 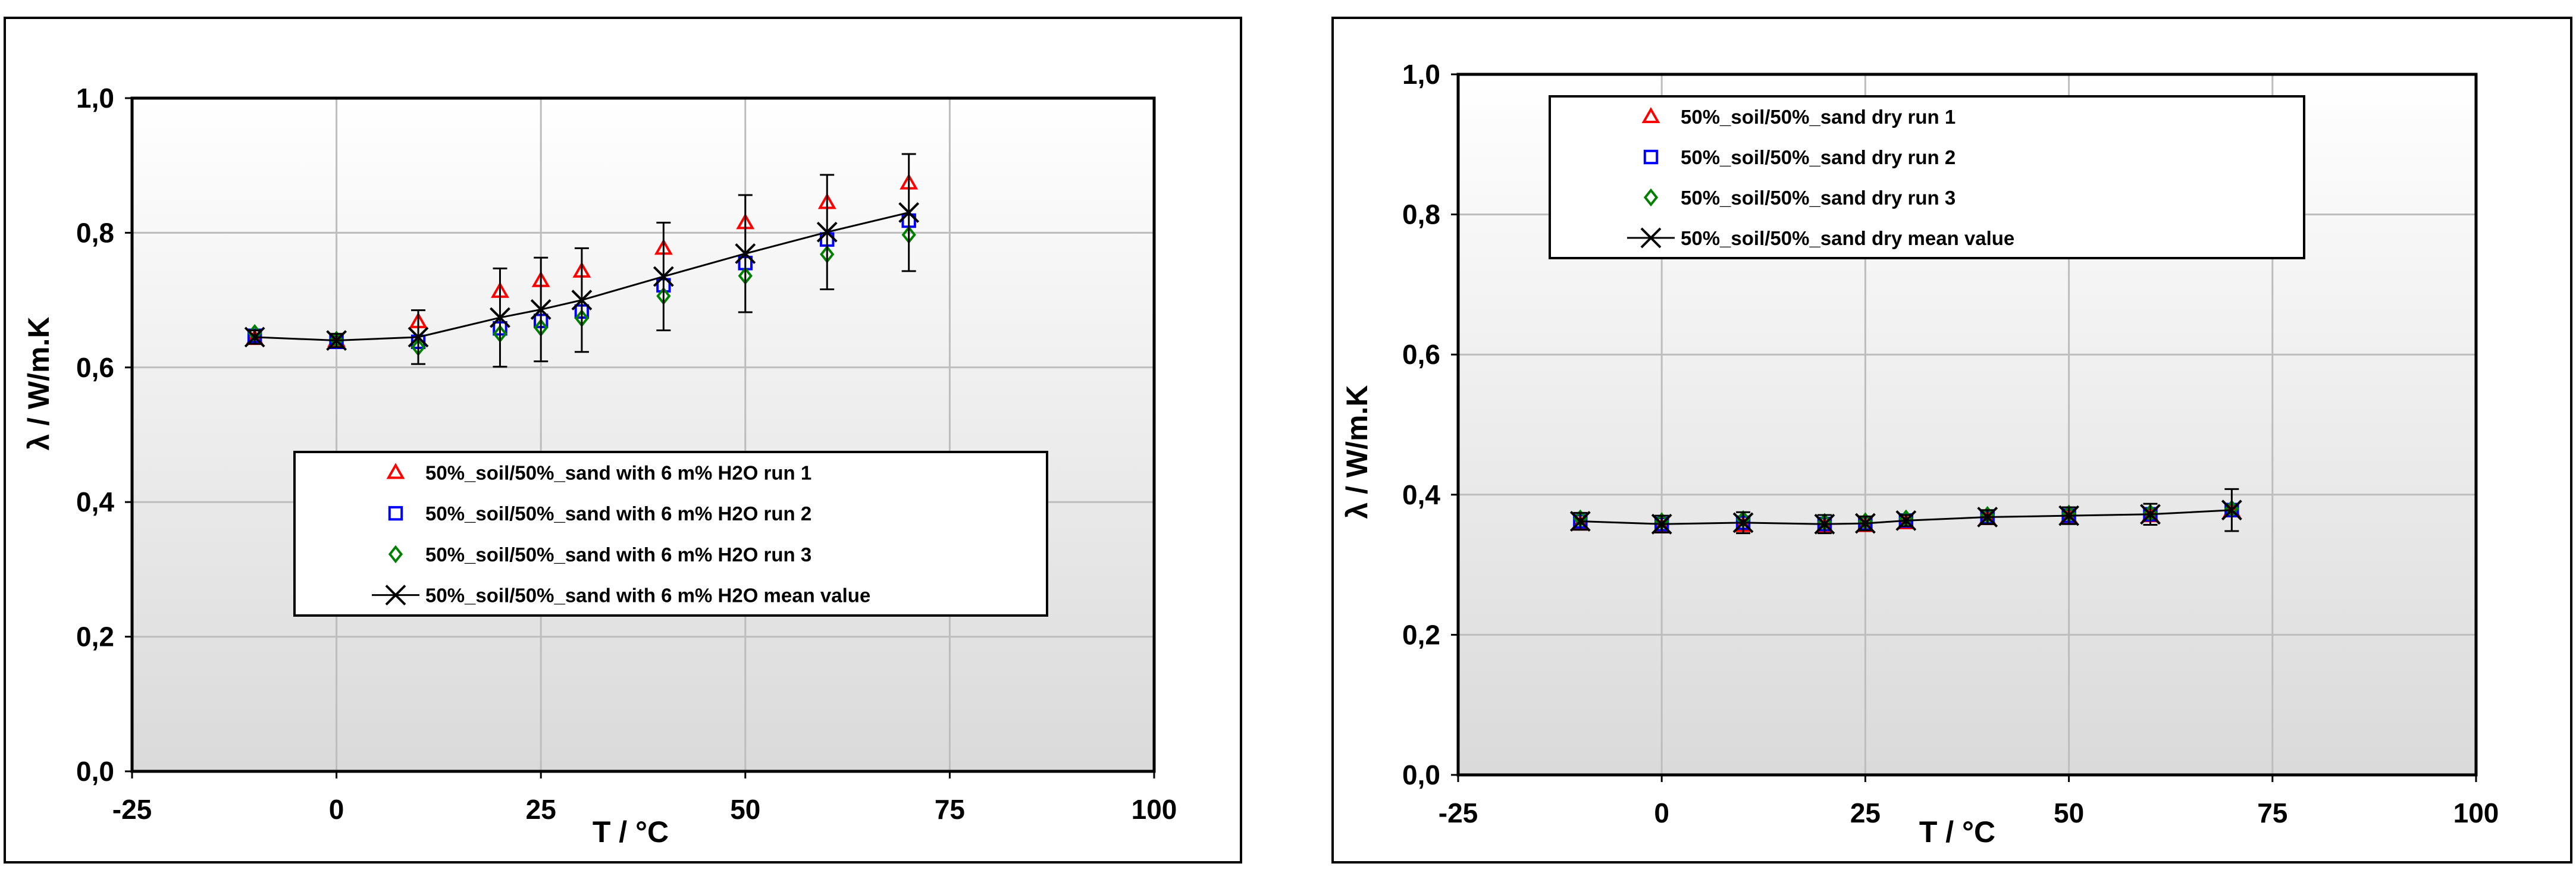 I want to click on chart-right-legend-marker-square, so click(x=1651, y=157).